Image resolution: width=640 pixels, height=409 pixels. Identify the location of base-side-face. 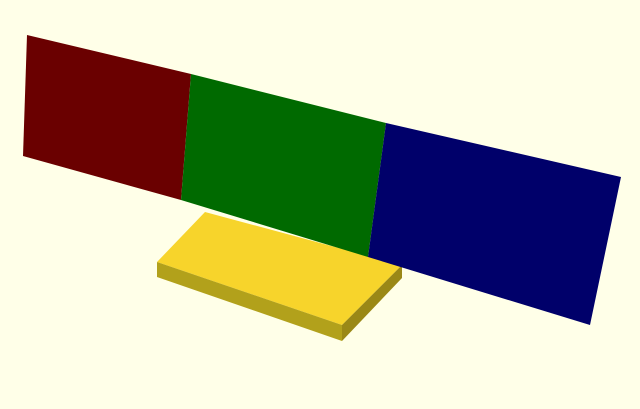
(372, 303).